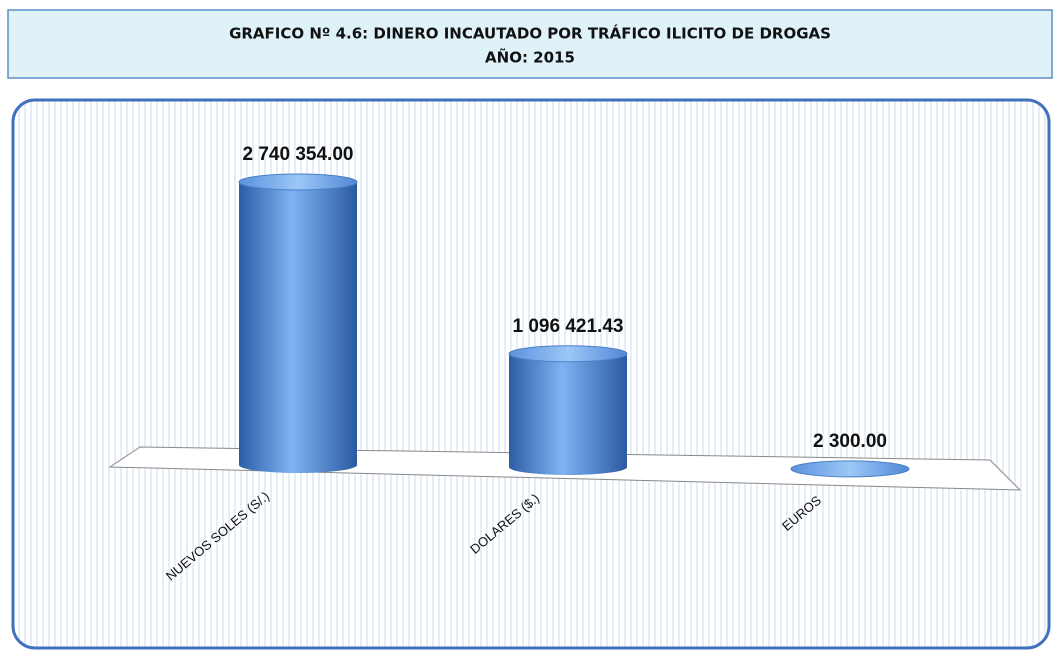  What do you see at coordinates (568, 326) in the screenshot?
I see `data-label: 1 096 421.43` at bounding box center [568, 326].